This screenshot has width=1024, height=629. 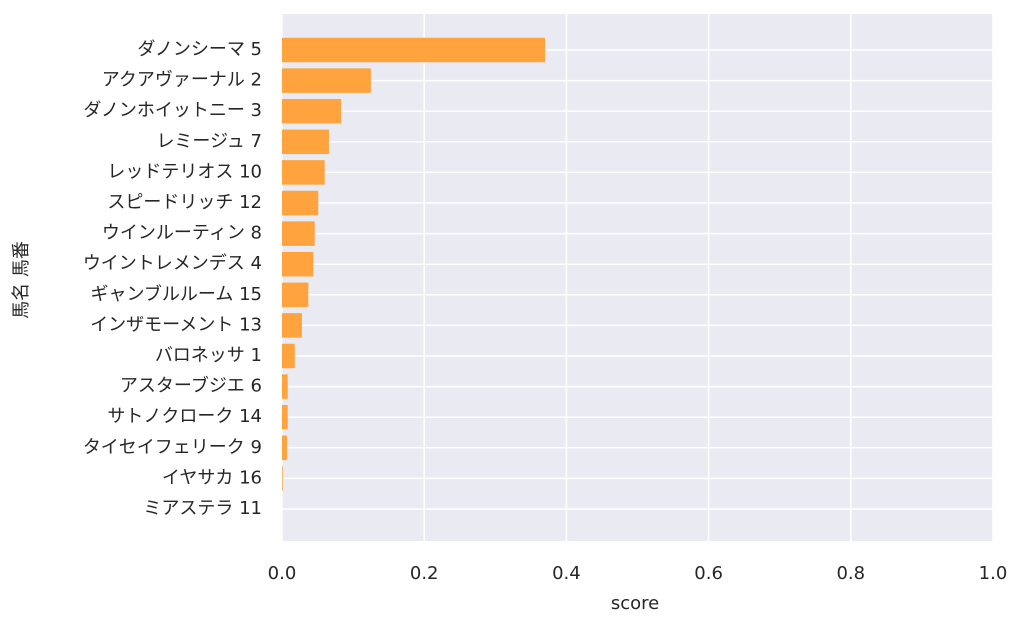 I want to click on y-tick-label: イヤサカ 16, so click(x=212, y=477).